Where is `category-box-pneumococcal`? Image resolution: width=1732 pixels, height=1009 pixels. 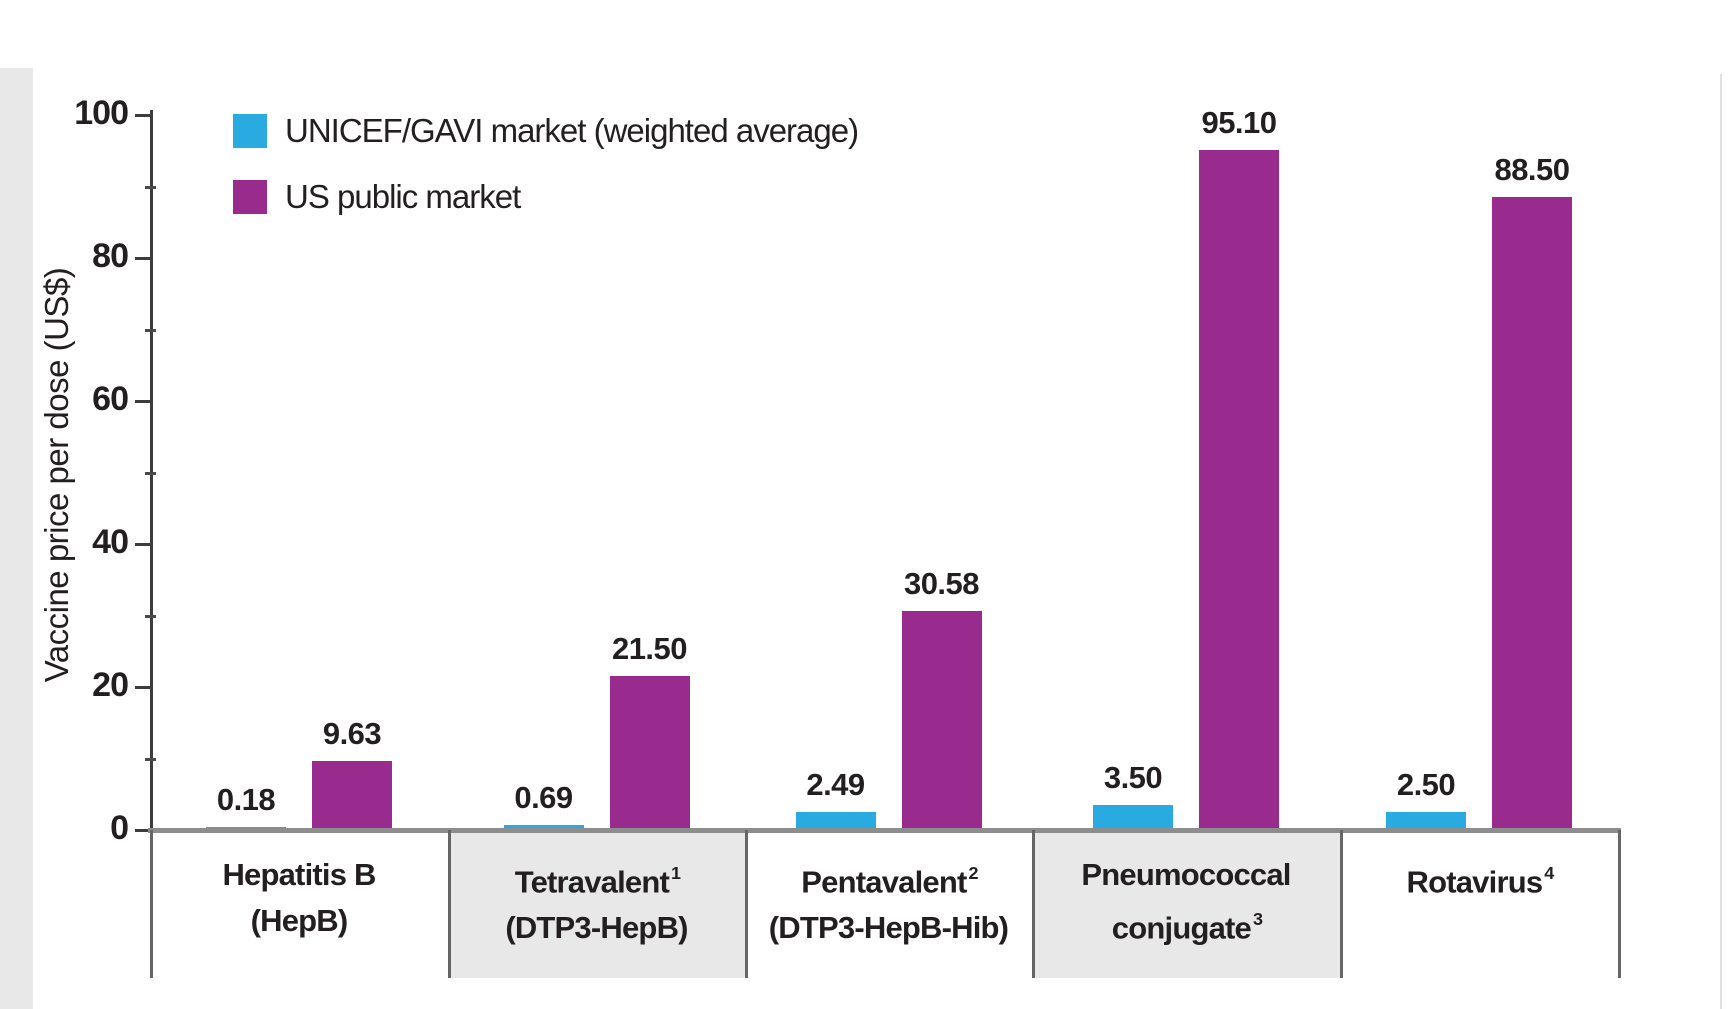
category-box-pneumococcal is located at coordinates (1187, 905).